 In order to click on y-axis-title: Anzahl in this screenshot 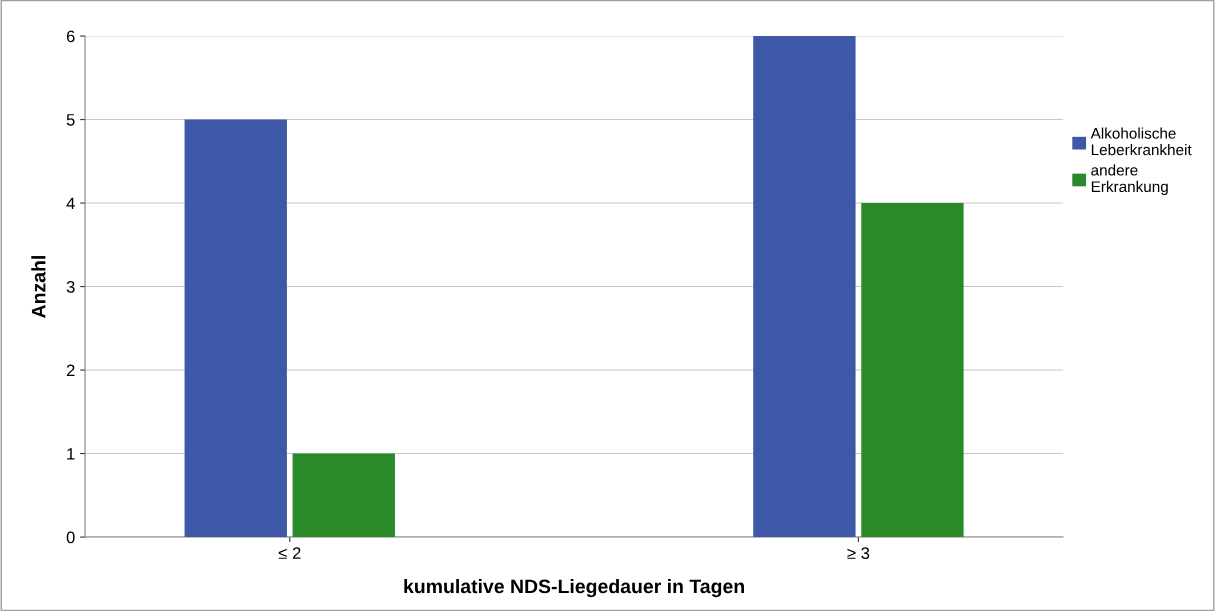, I will do `click(38, 287)`.